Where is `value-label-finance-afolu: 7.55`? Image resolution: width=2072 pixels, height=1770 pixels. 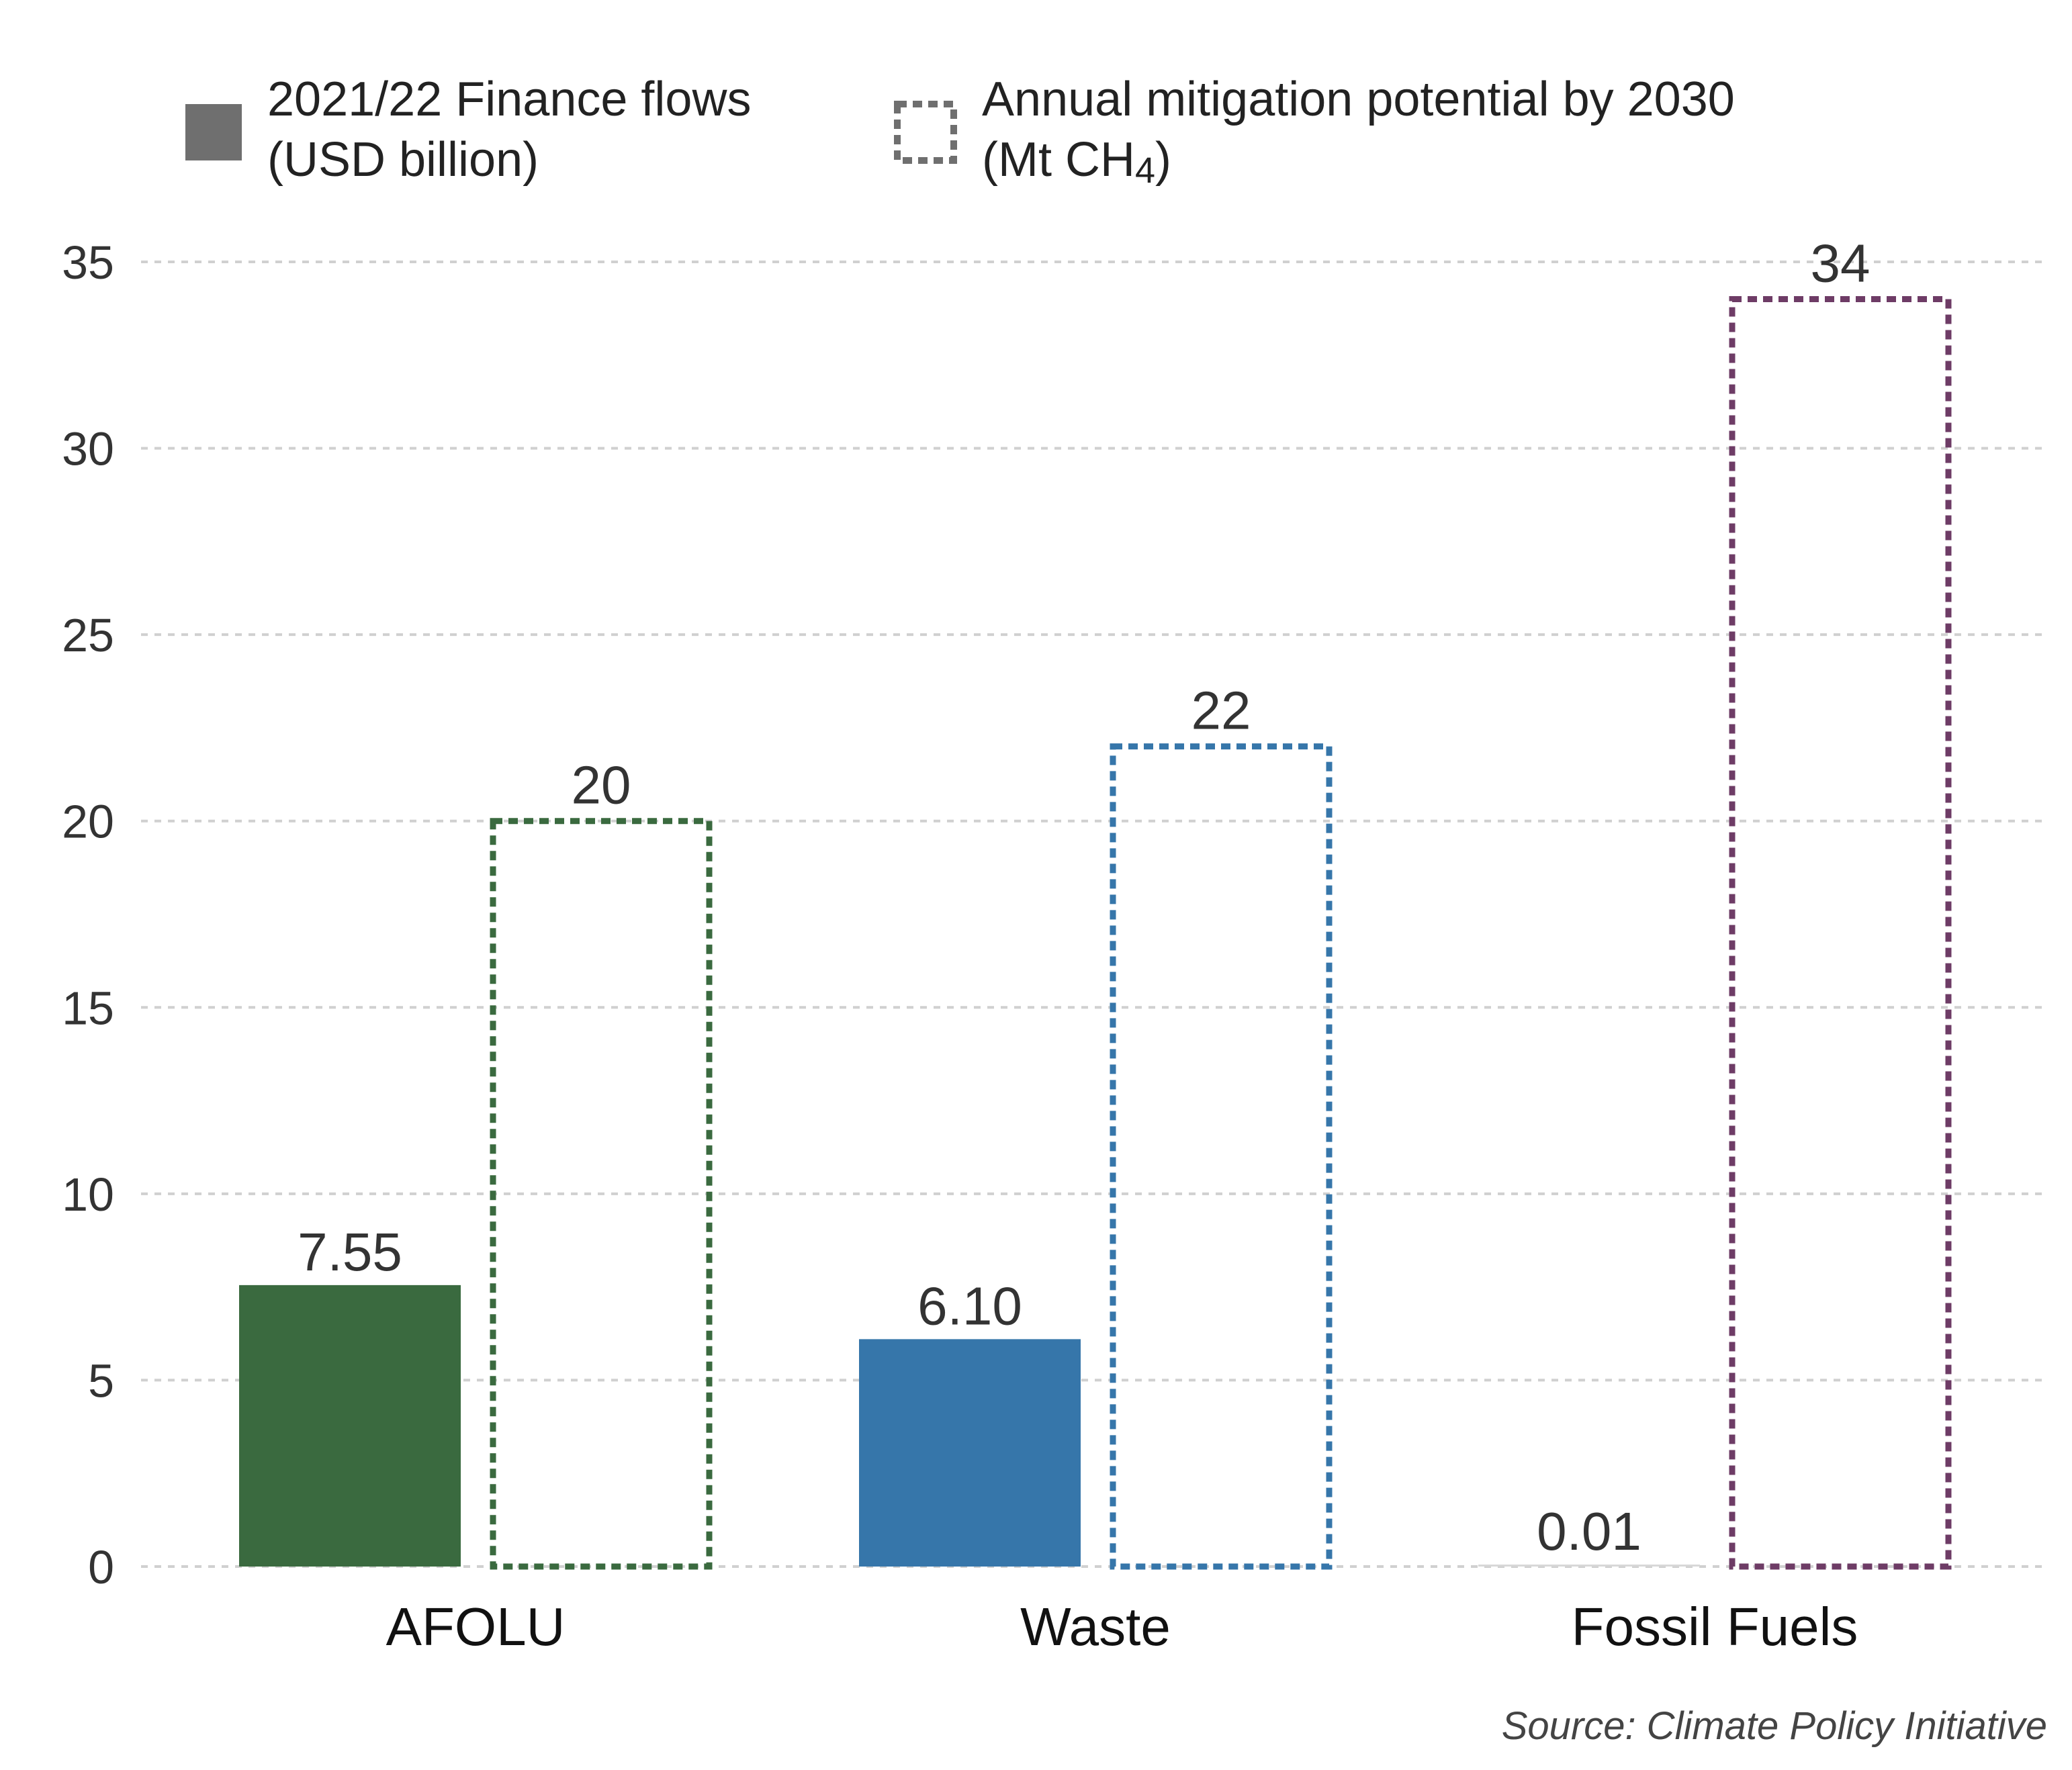
value-label-finance-afolu: 7.55 is located at coordinates (350, 1252).